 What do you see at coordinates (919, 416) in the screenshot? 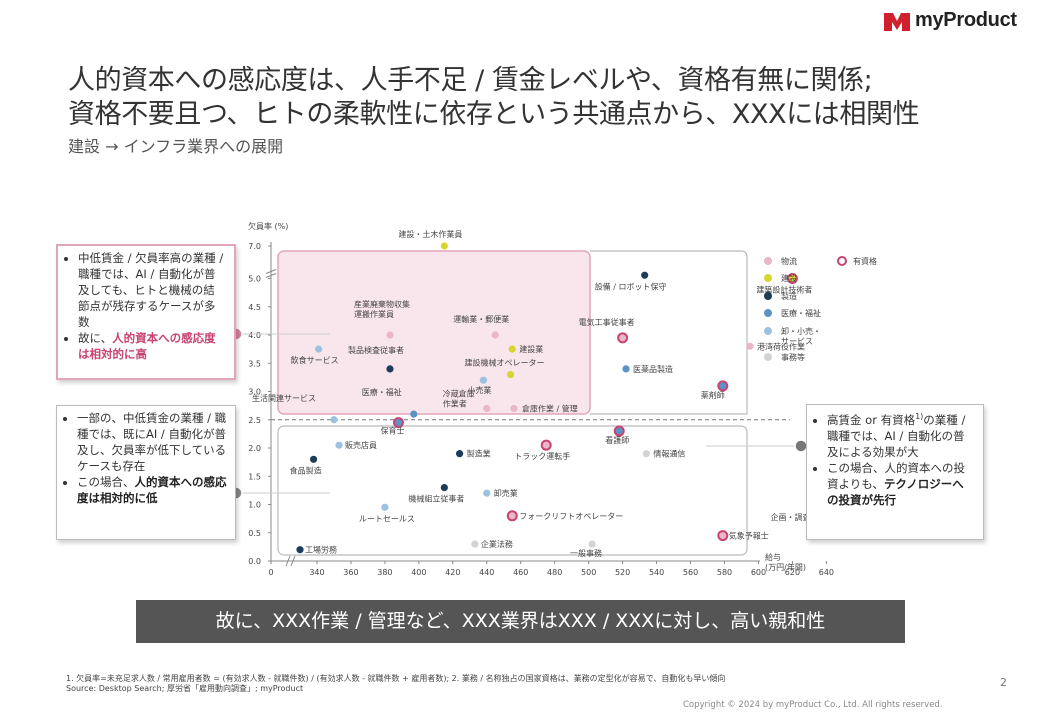
I see `callout-tech-footnote-ref: 1)` at bounding box center [919, 416].